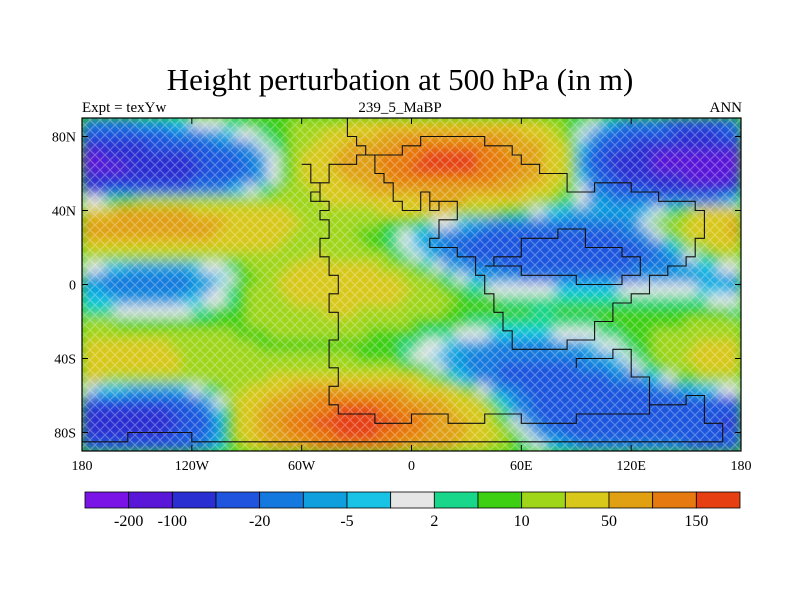  I want to click on colorbar-label: -5, so click(346, 521).